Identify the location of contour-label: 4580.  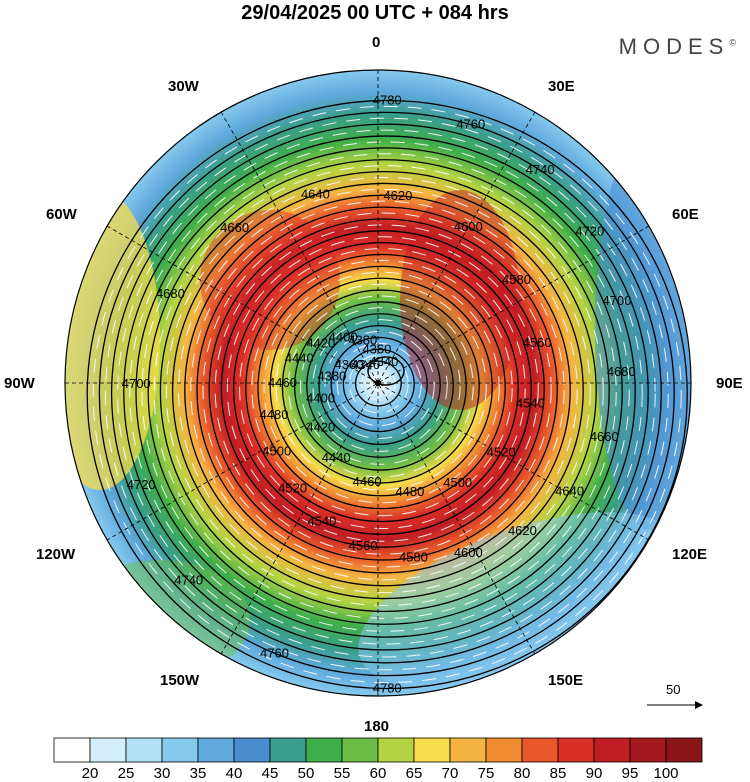
(413, 556).